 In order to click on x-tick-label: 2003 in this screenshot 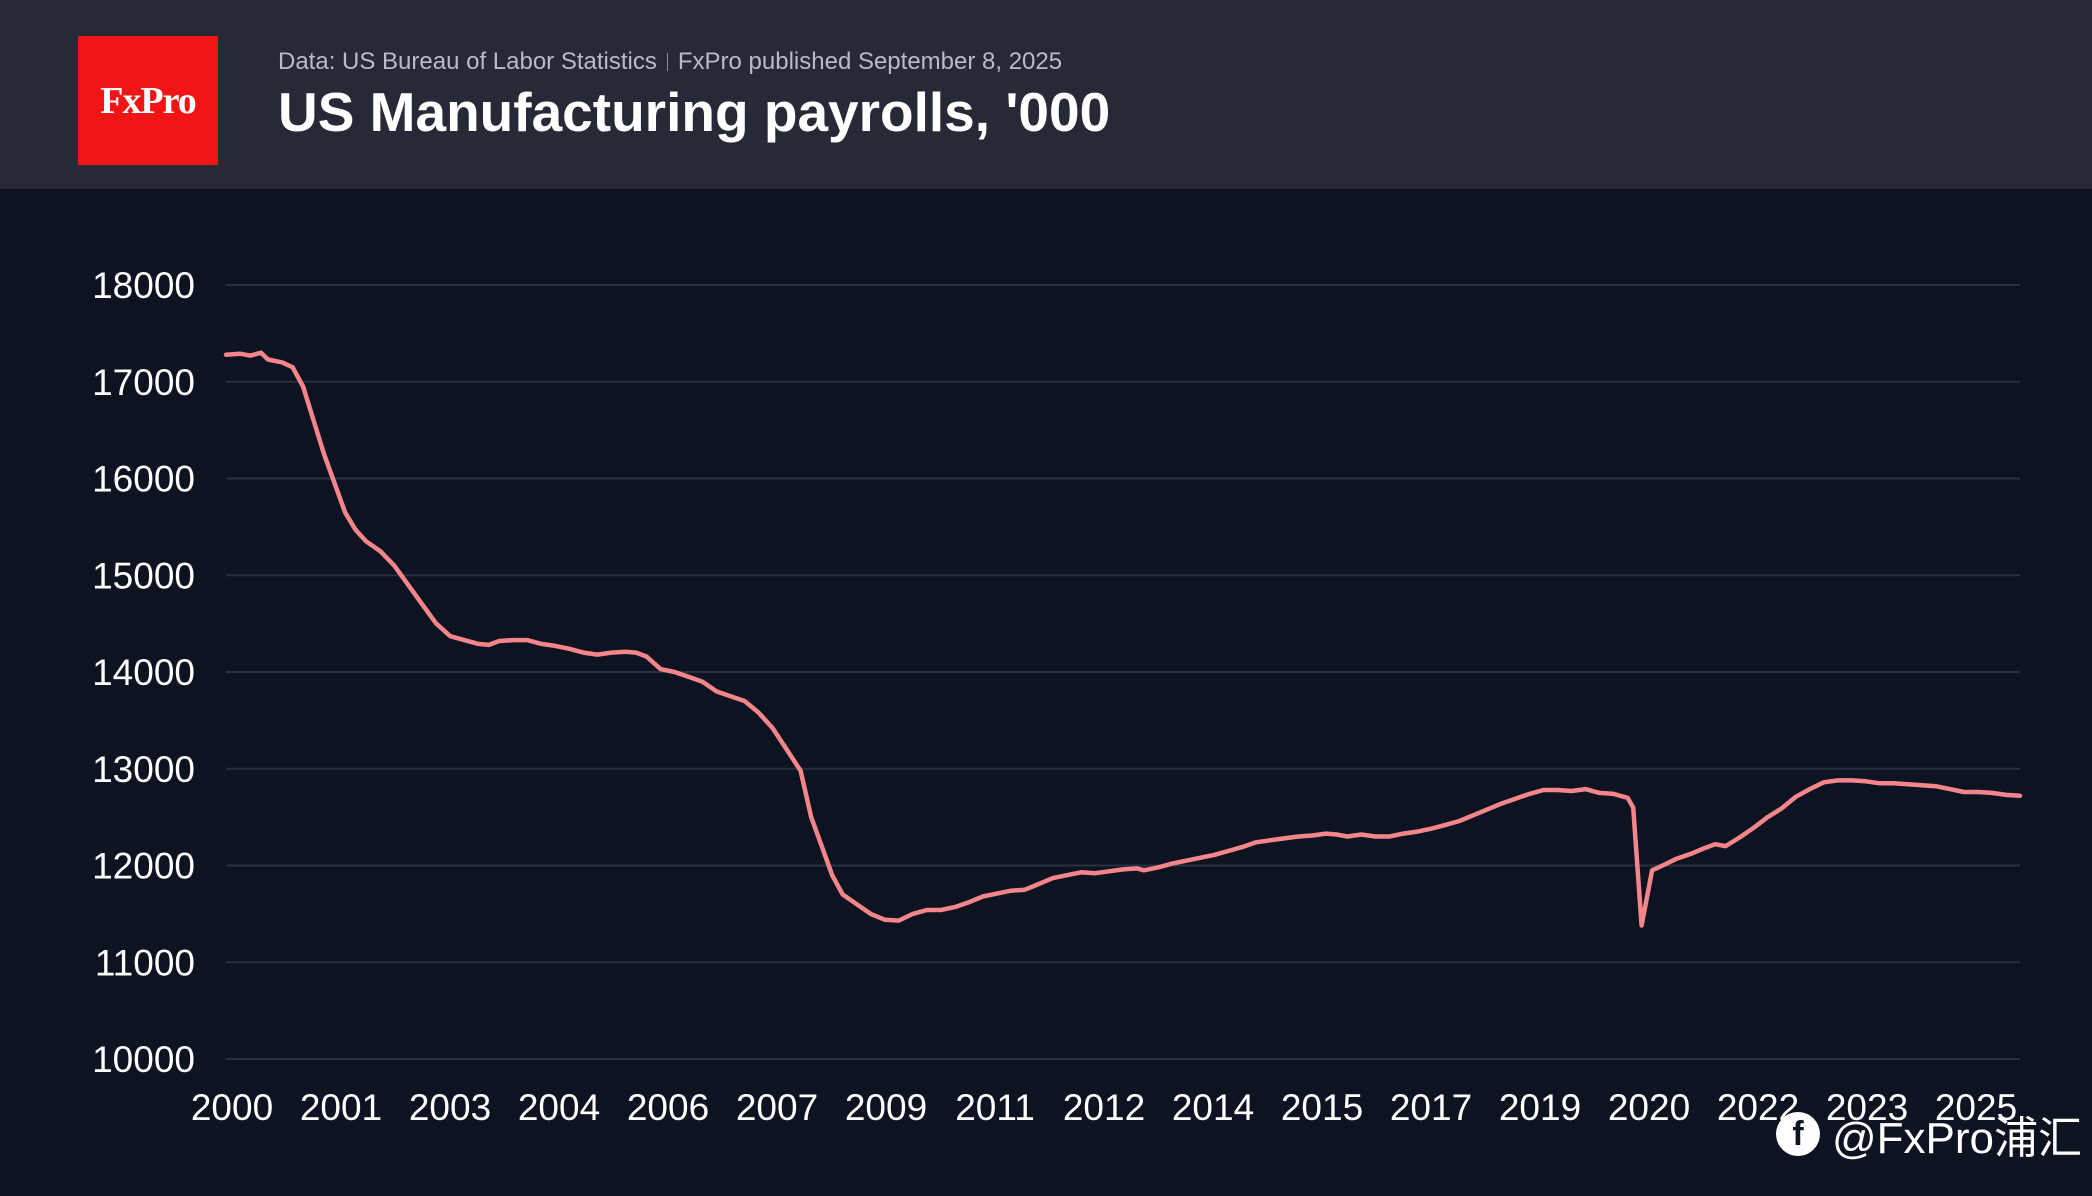, I will do `click(450, 1107)`.